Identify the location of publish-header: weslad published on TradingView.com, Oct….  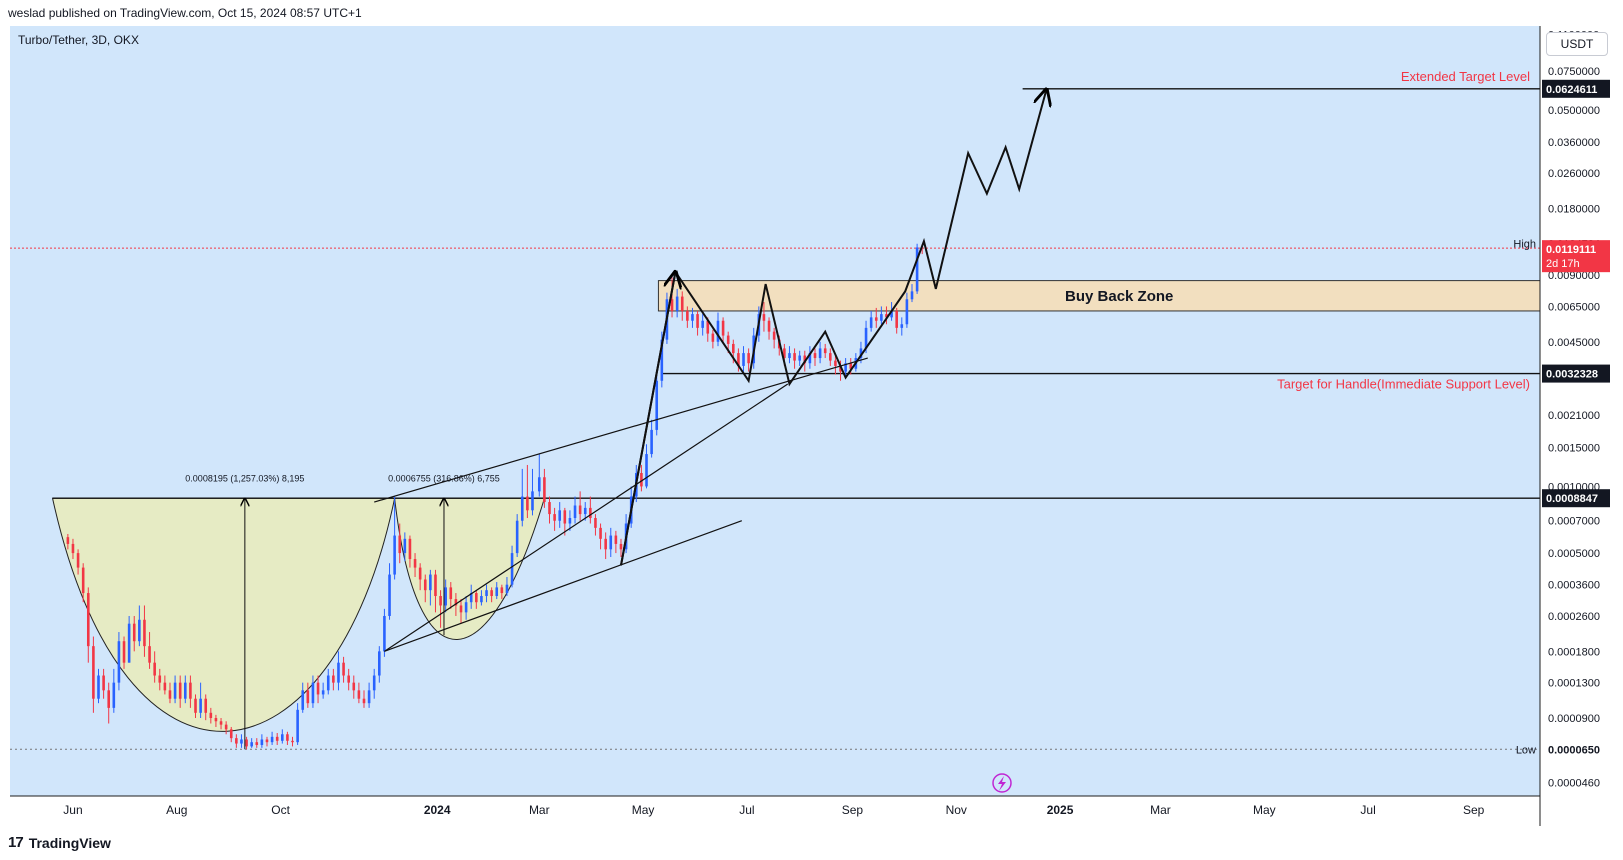
(185, 13).